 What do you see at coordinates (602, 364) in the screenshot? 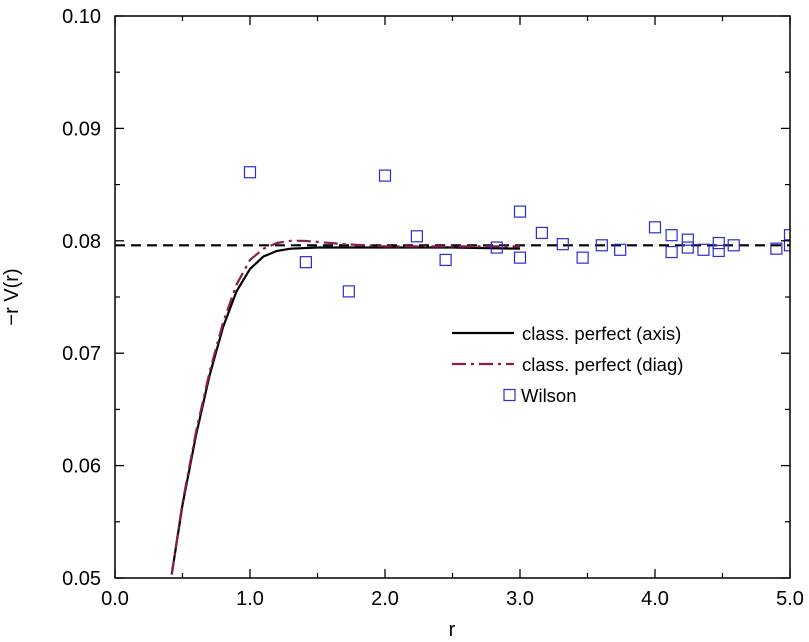
I see `legend-label: class. perfect (diag)` at bounding box center [602, 364].